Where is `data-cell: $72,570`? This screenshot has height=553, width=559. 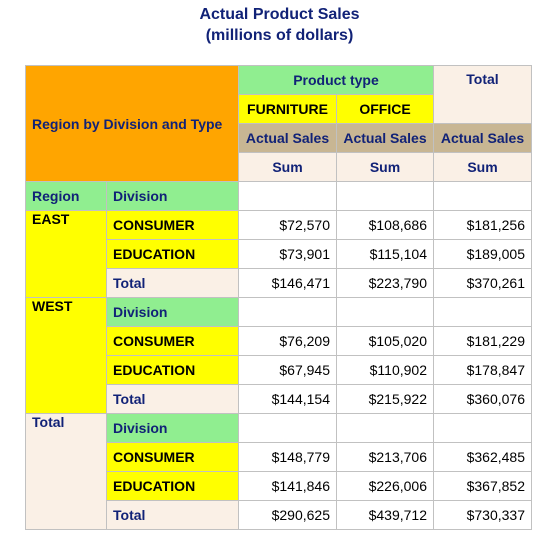 data-cell: $72,570 is located at coordinates (287, 225).